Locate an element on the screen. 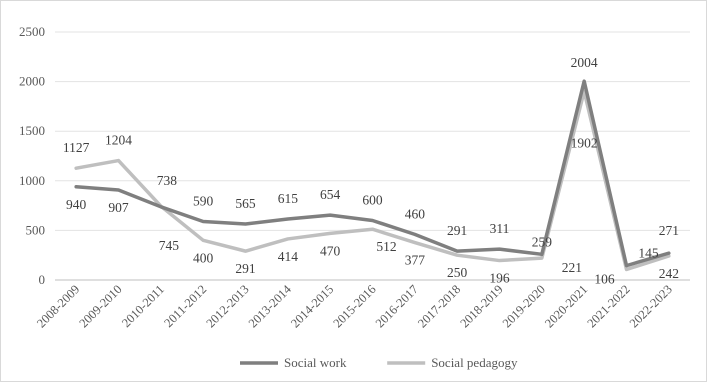 The image size is (707, 382). data-label: 259 is located at coordinates (542, 241).